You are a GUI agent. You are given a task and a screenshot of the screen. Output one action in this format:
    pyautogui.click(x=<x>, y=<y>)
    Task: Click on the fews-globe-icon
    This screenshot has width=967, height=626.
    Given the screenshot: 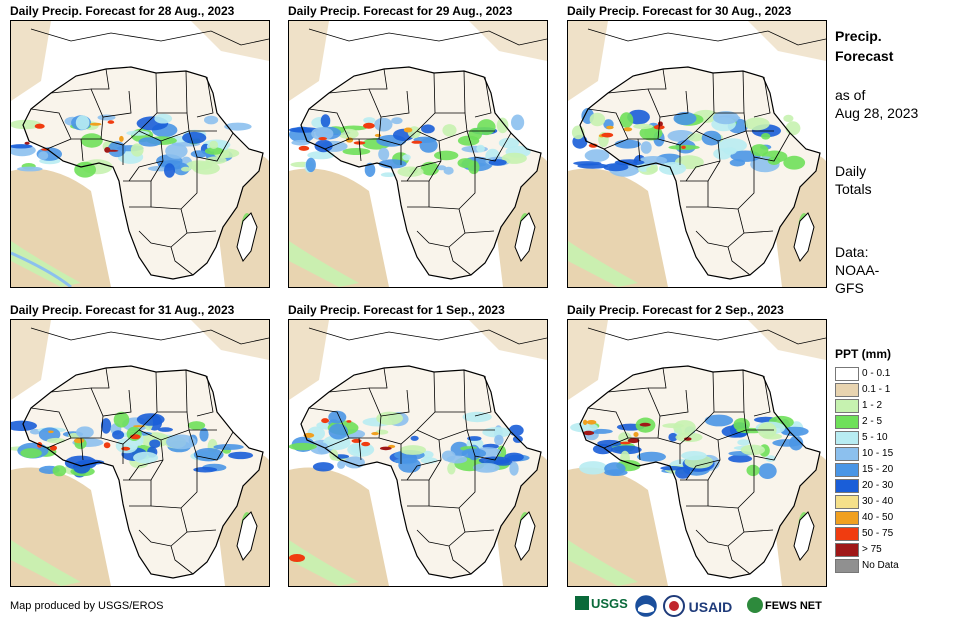 What is the action you would take?
    pyautogui.click(x=755, y=605)
    